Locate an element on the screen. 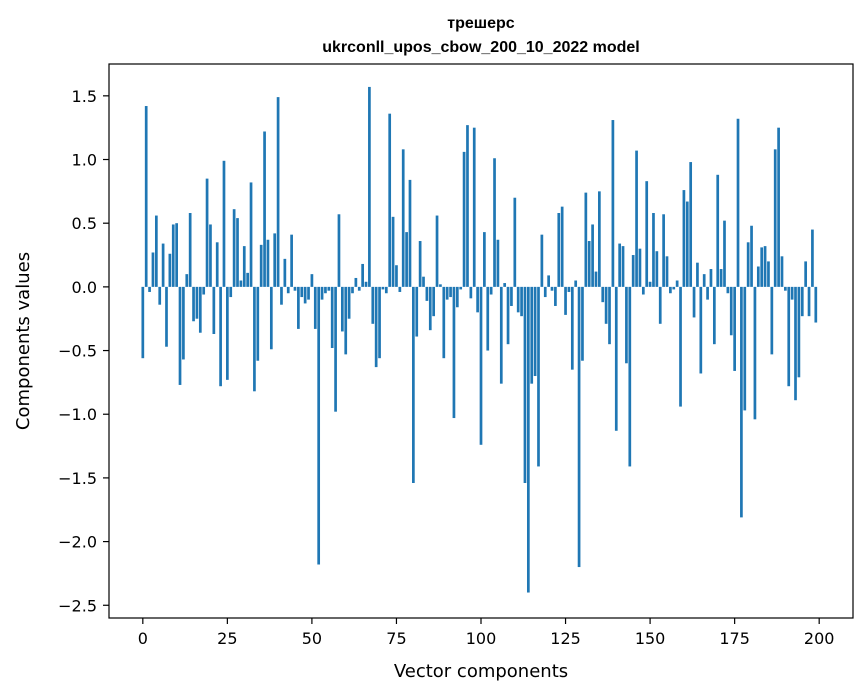 This screenshot has height=696, width=867. x-tick-label: 50 is located at coordinates (312, 638).